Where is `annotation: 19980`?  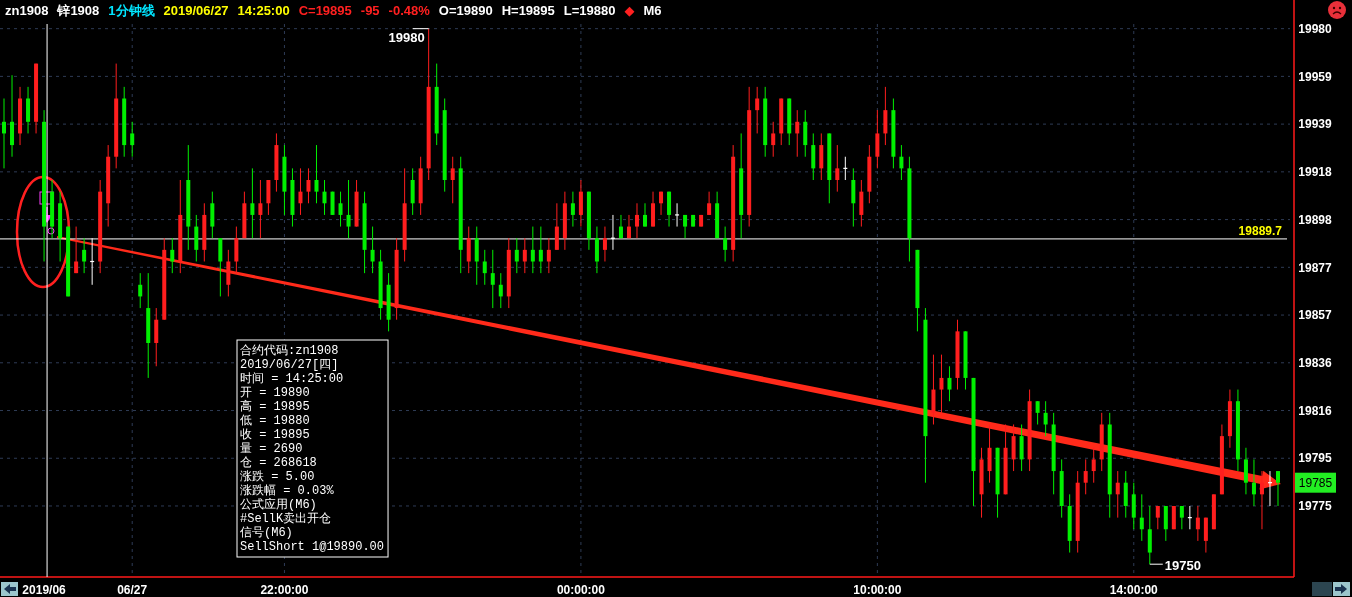 annotation: 19980 is located at coordinates (406, 37).